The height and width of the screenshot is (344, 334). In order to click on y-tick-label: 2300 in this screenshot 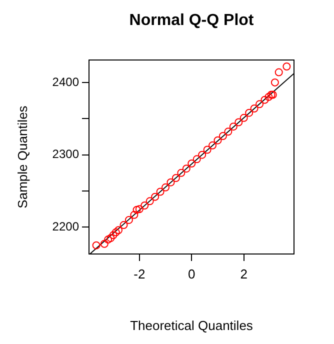, I will do `click(66, 154)`.